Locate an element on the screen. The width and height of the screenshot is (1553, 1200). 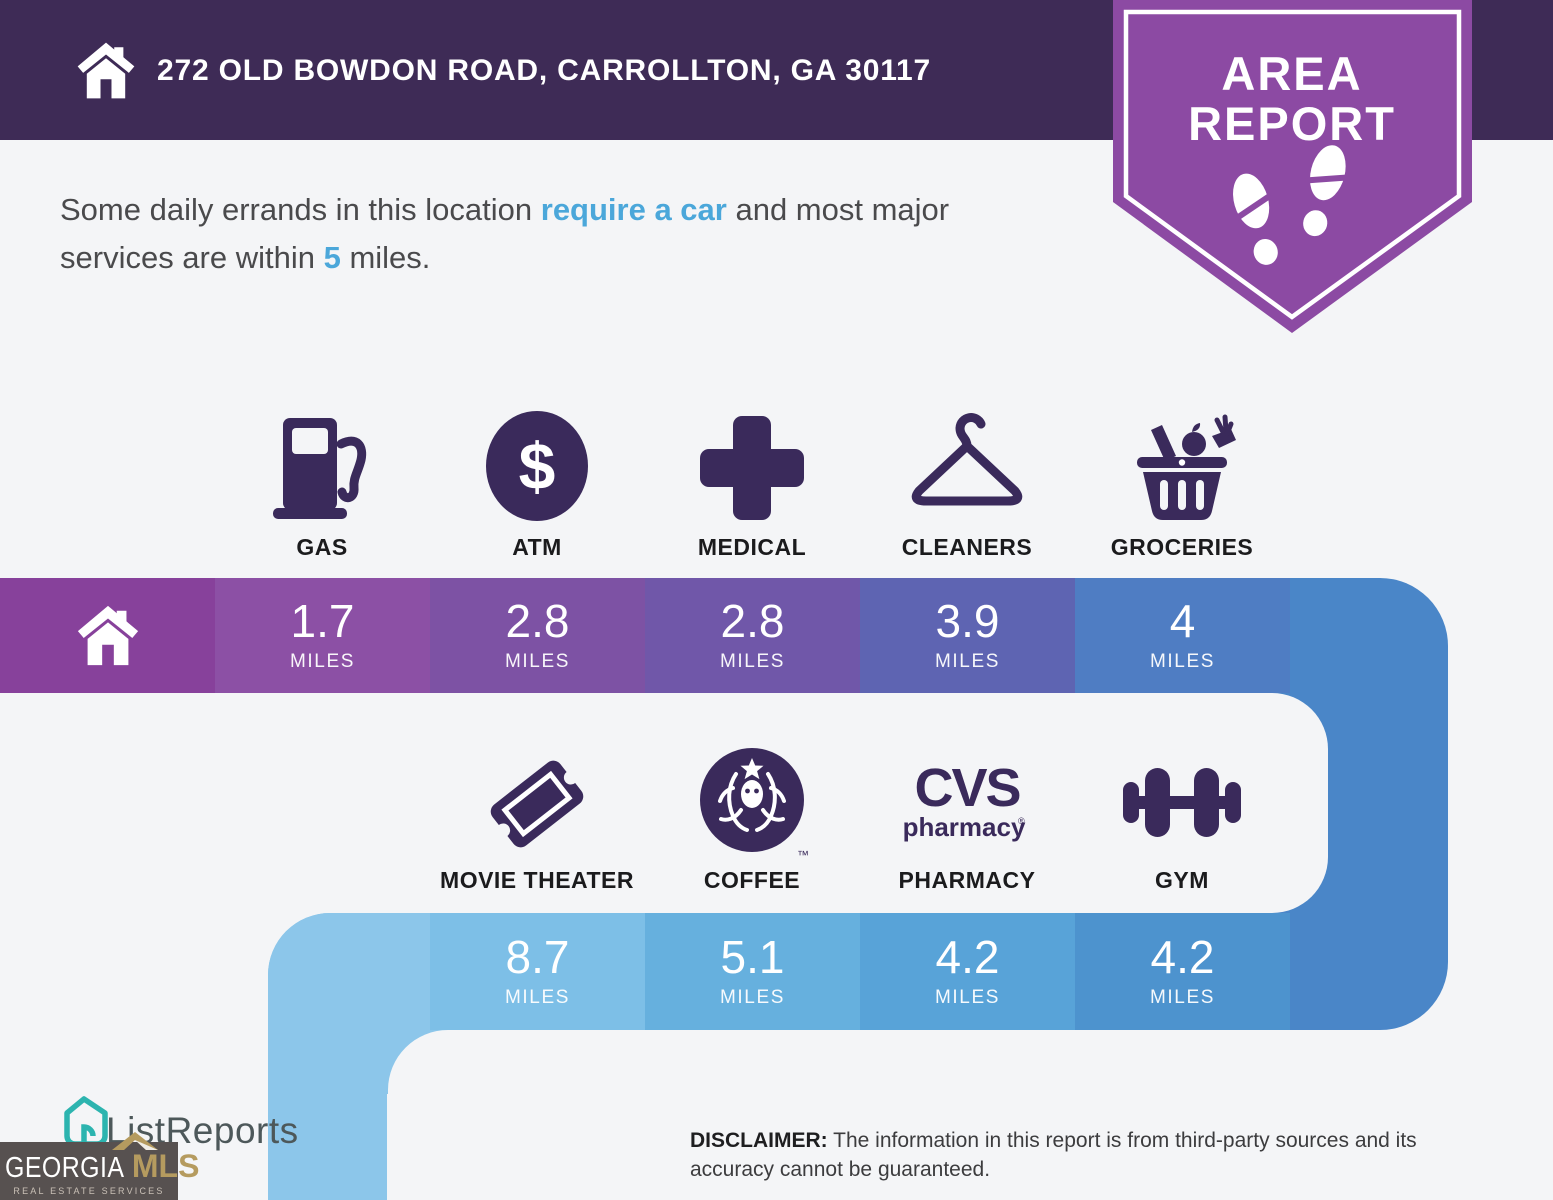
mls-name-row: GEORGIA MLS is located at coordinates (102, 1166).